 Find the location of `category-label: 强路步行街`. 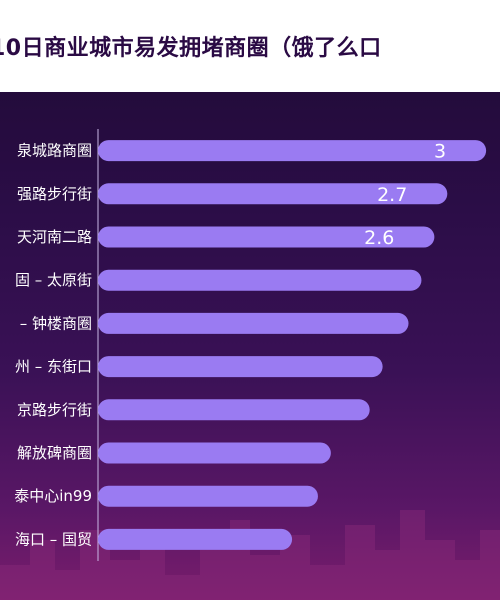

category-label: 强路步行街 is located at coordinates (54, 194).